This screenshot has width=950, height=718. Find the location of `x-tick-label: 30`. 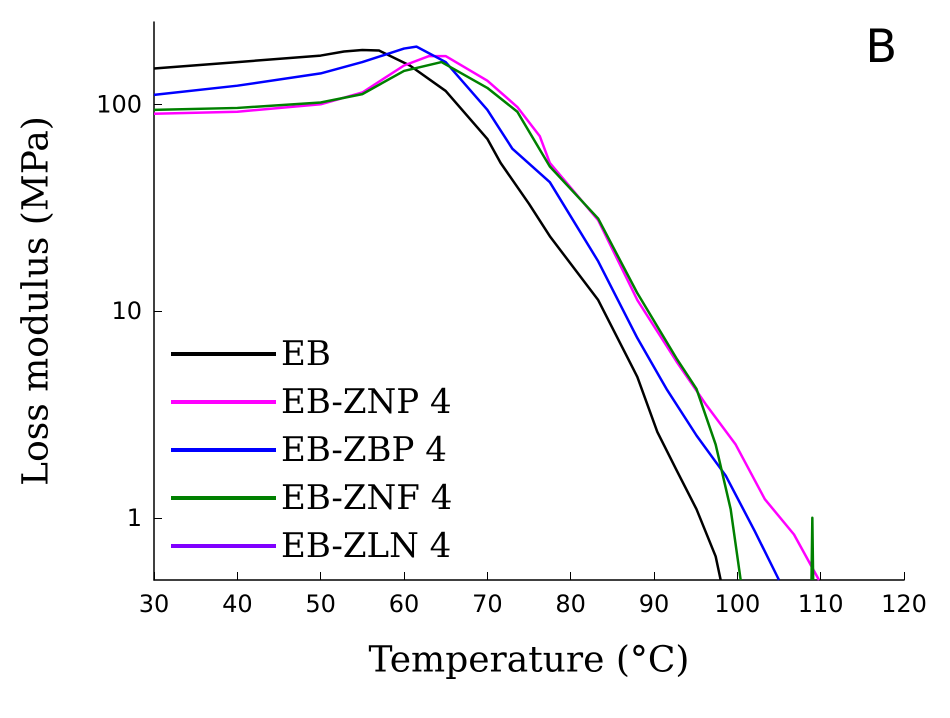

x-tick-label: 30 is located at coordinates (154, 604).